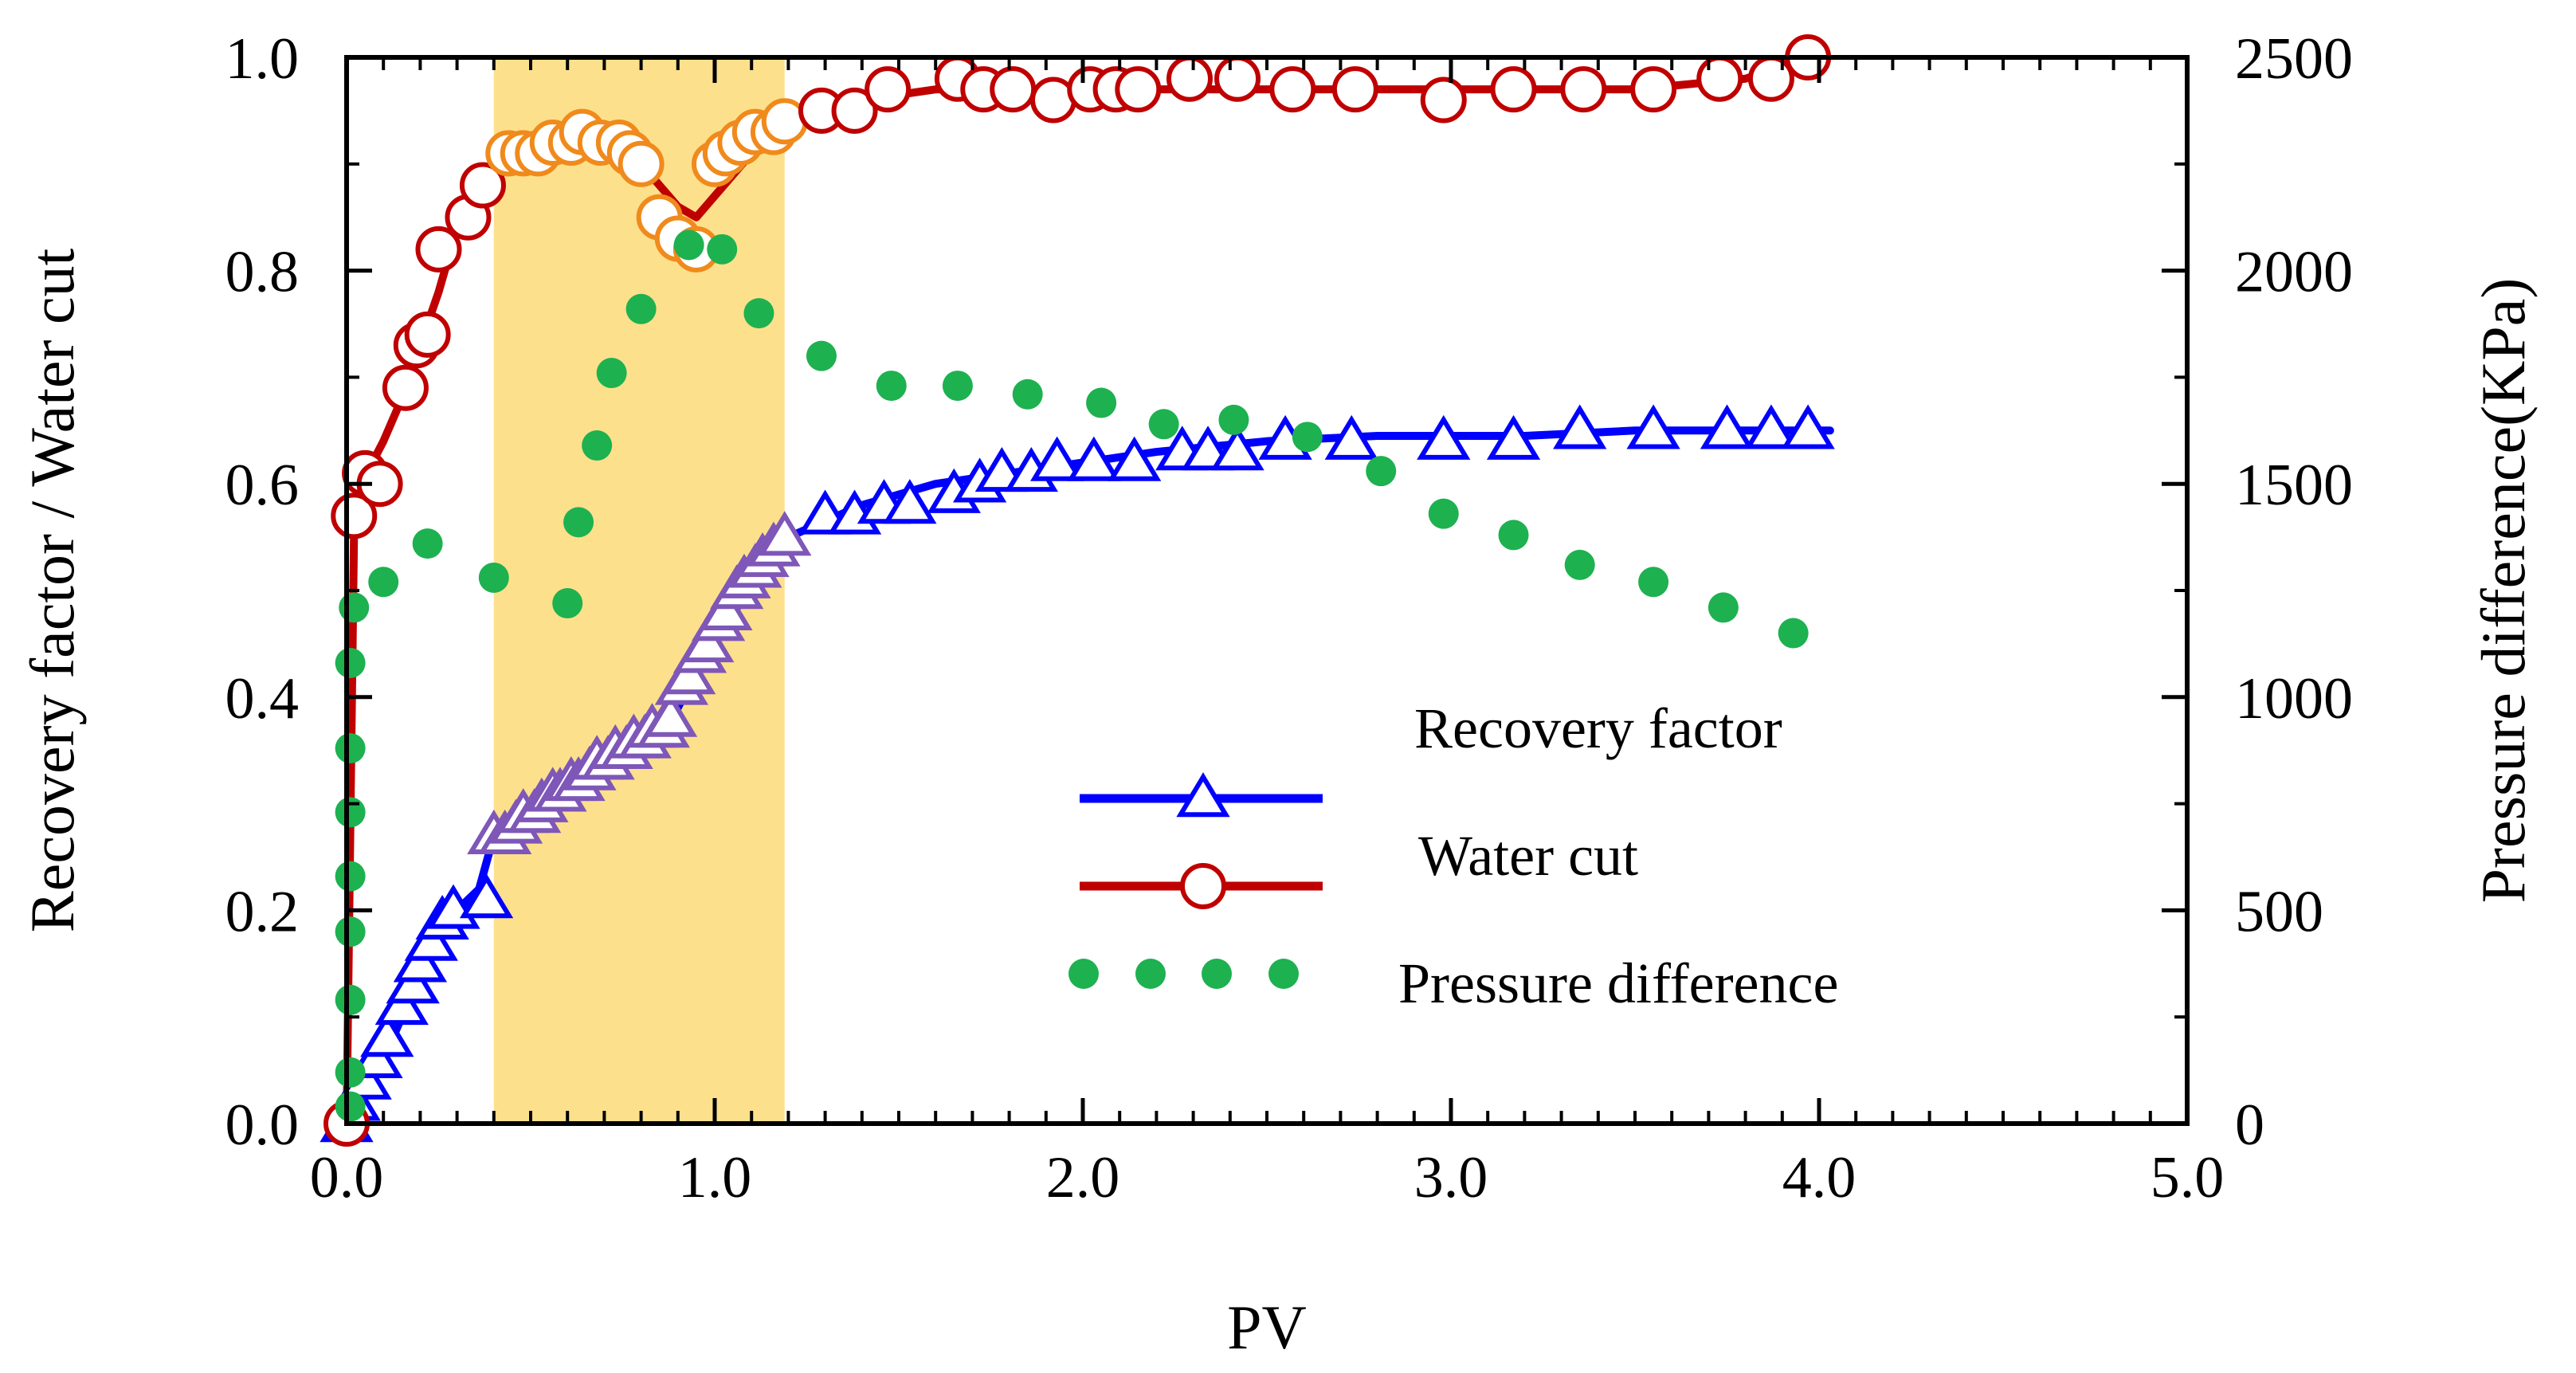  What do you see at coordinates (1267, 1327) in the screenshot?
I see `x-axis-title: PV` at bounding box center [1267, 1327].